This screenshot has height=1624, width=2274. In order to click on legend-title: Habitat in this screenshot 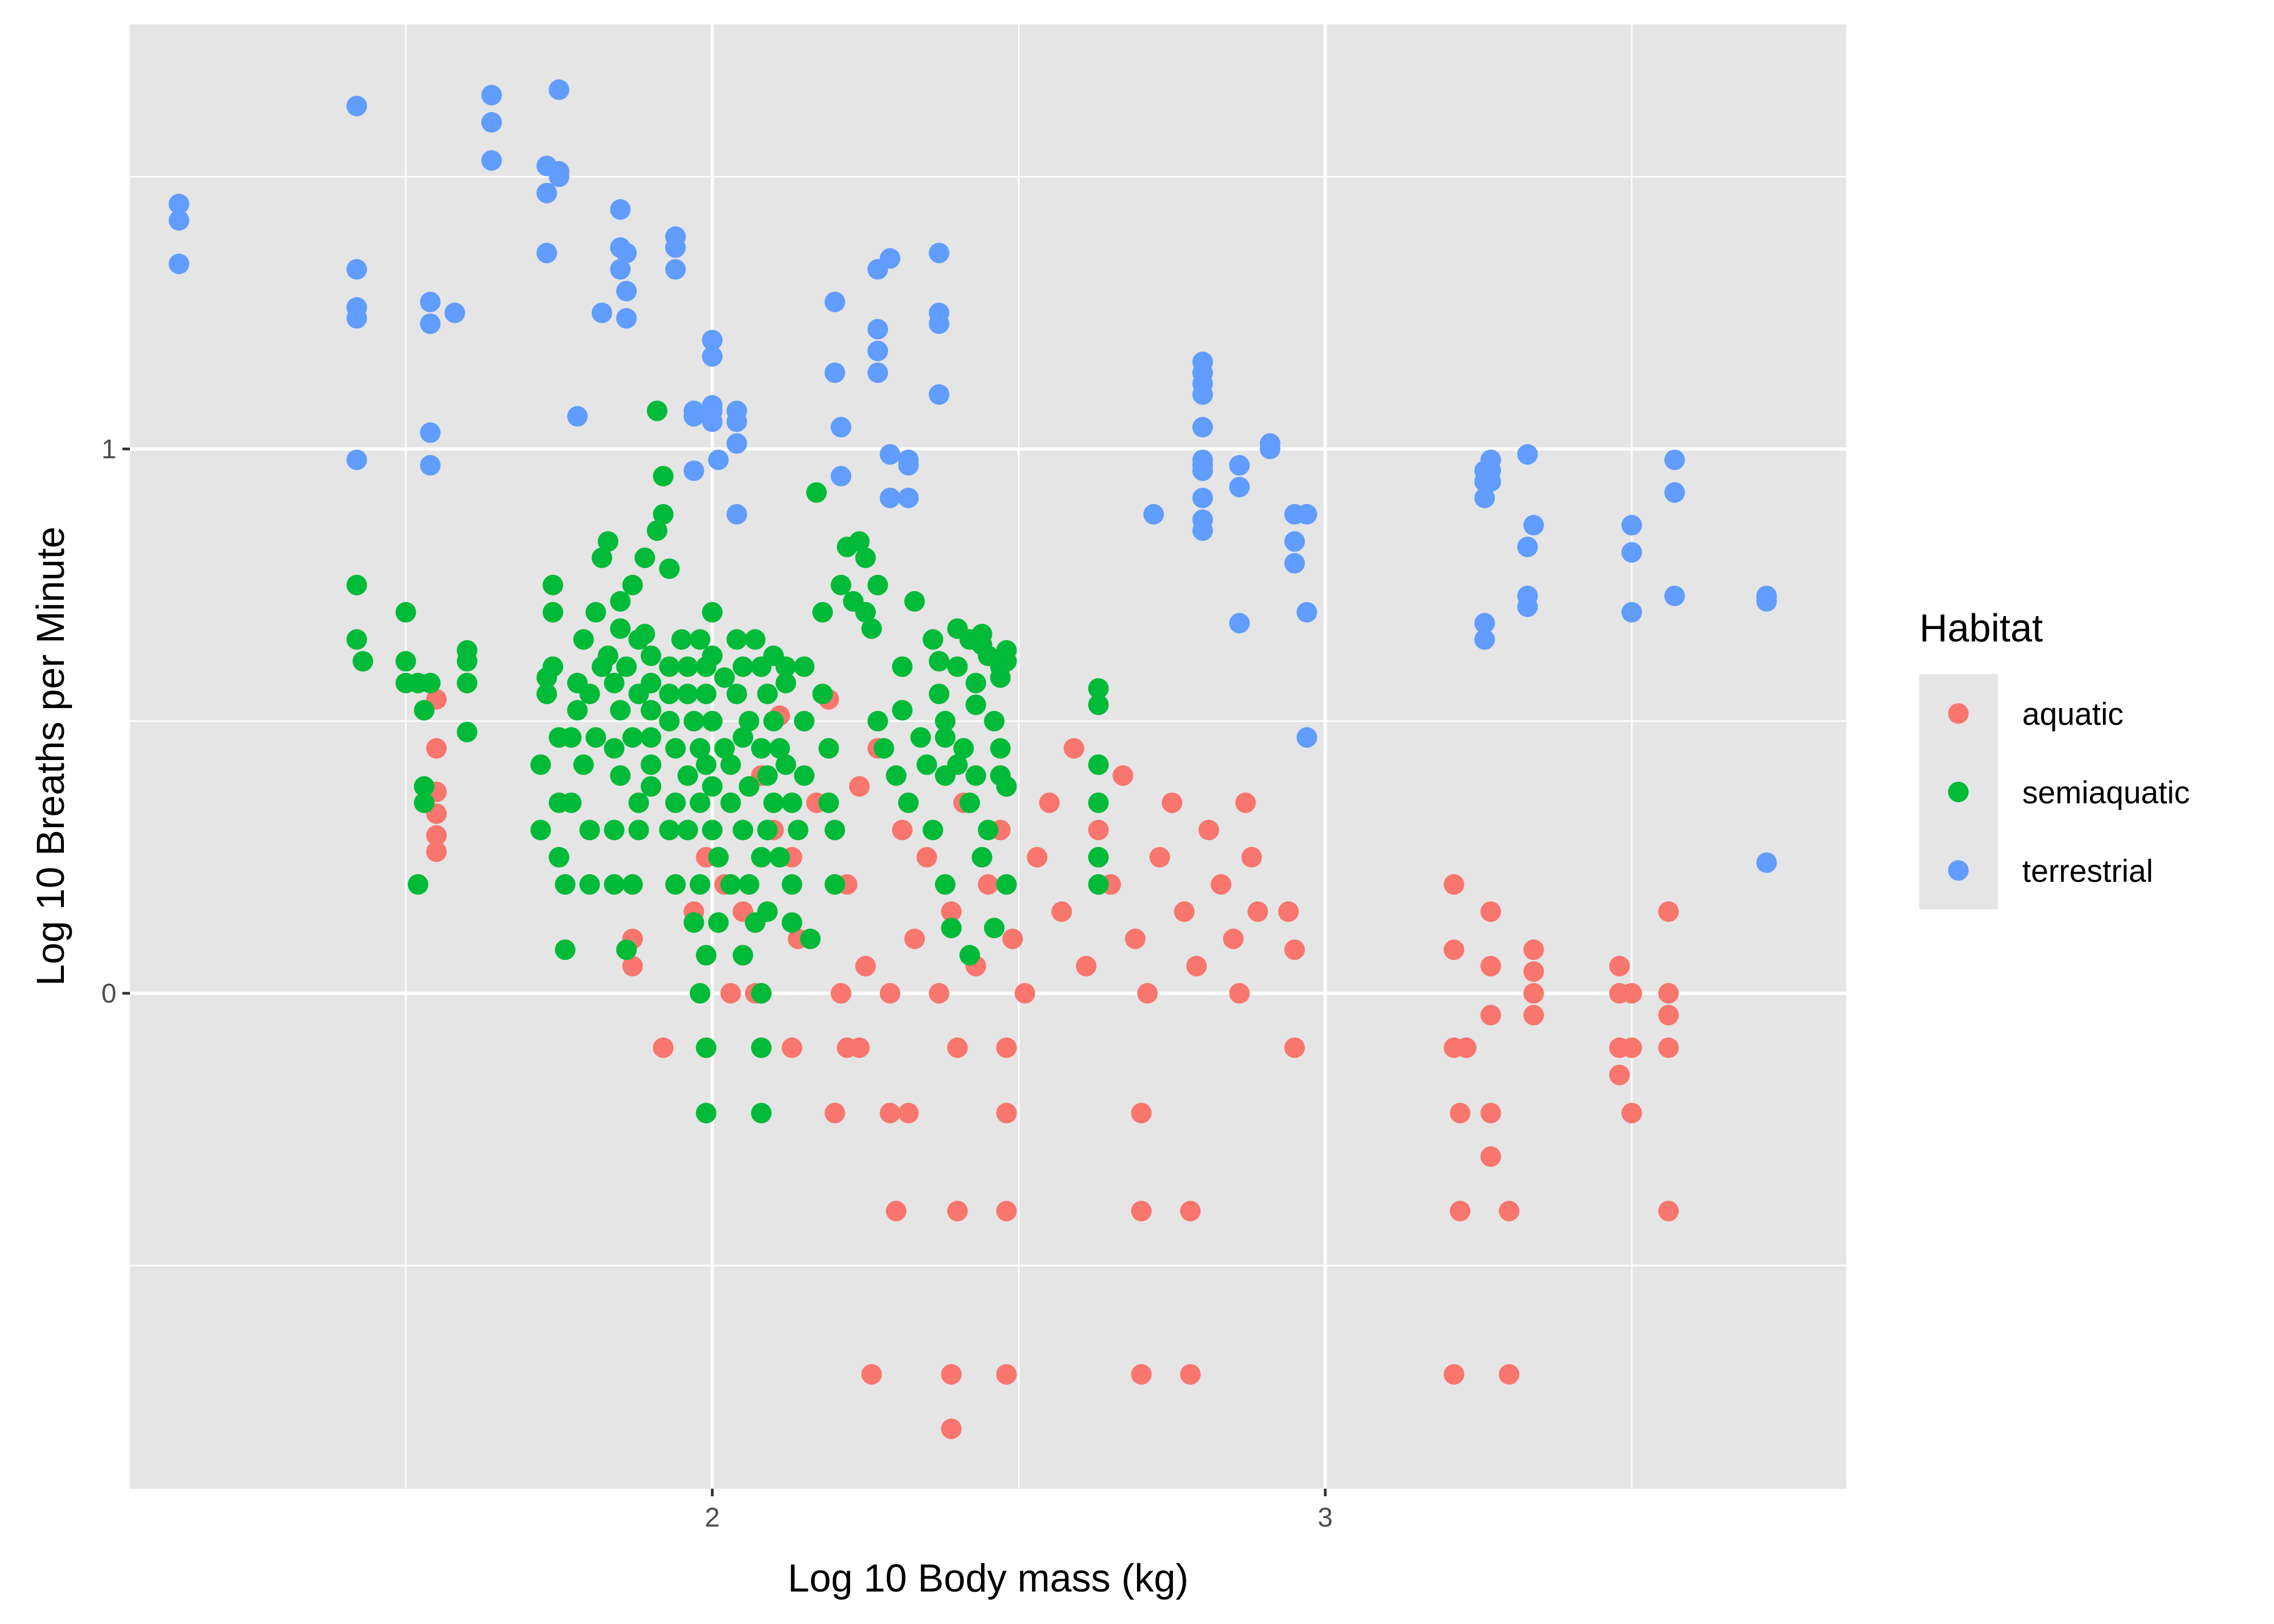, I will do `click(1981, 628)`.